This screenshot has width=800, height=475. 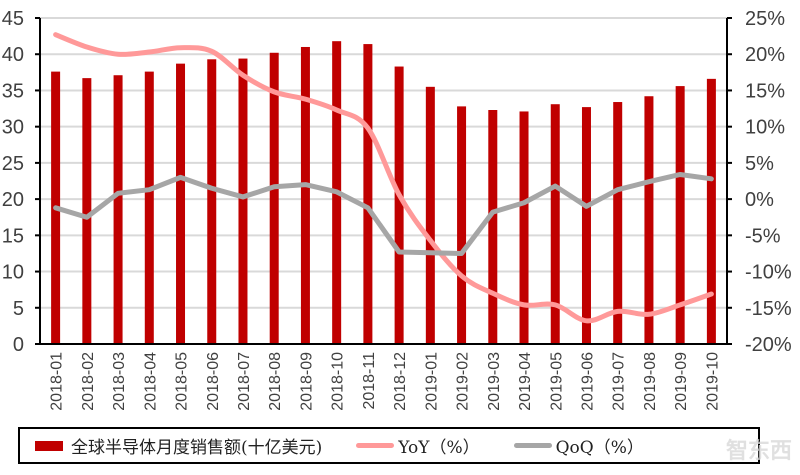 What do you see at coordinates (681, 381) in the screenshot?
I see `x-tick-label: 2019-09` at bounding box center [681, 381].